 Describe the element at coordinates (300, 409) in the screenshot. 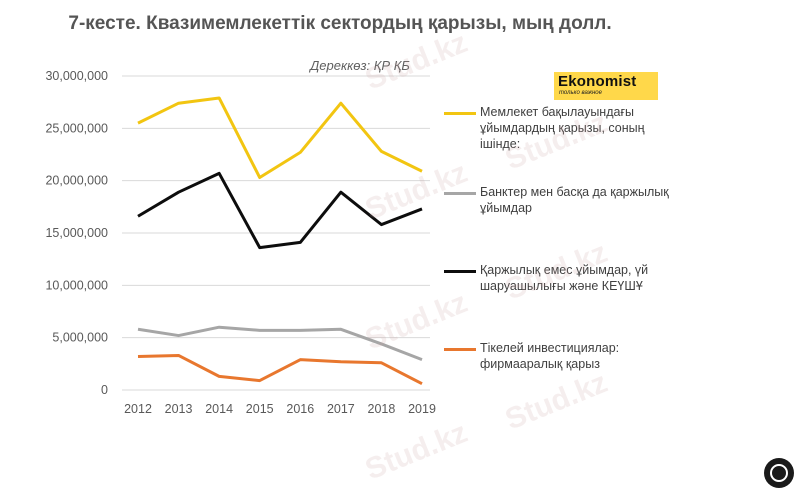

I see `x-tick-label: 2016` at that location.